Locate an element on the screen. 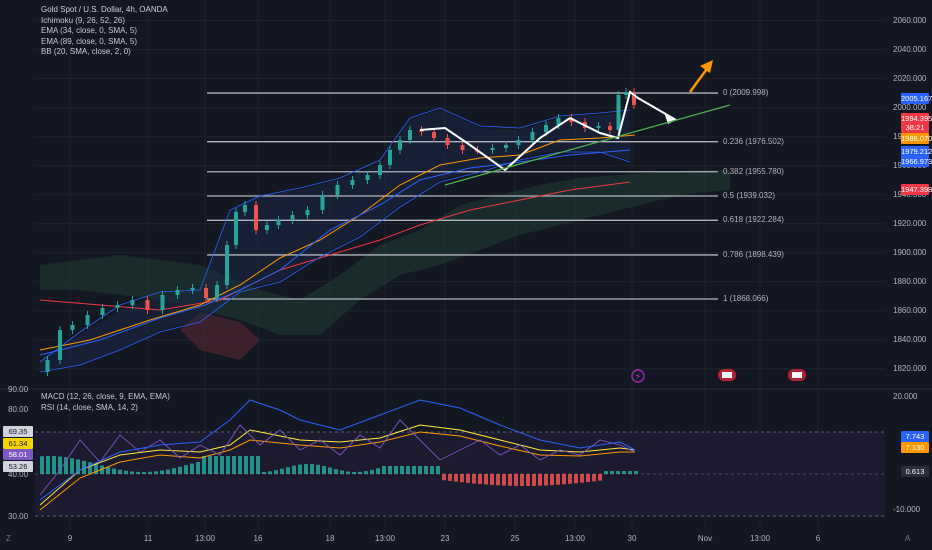 The height and width of the screenshot is (550, 932). price-tick: 1840.000 is located at coordinates (910, 339).